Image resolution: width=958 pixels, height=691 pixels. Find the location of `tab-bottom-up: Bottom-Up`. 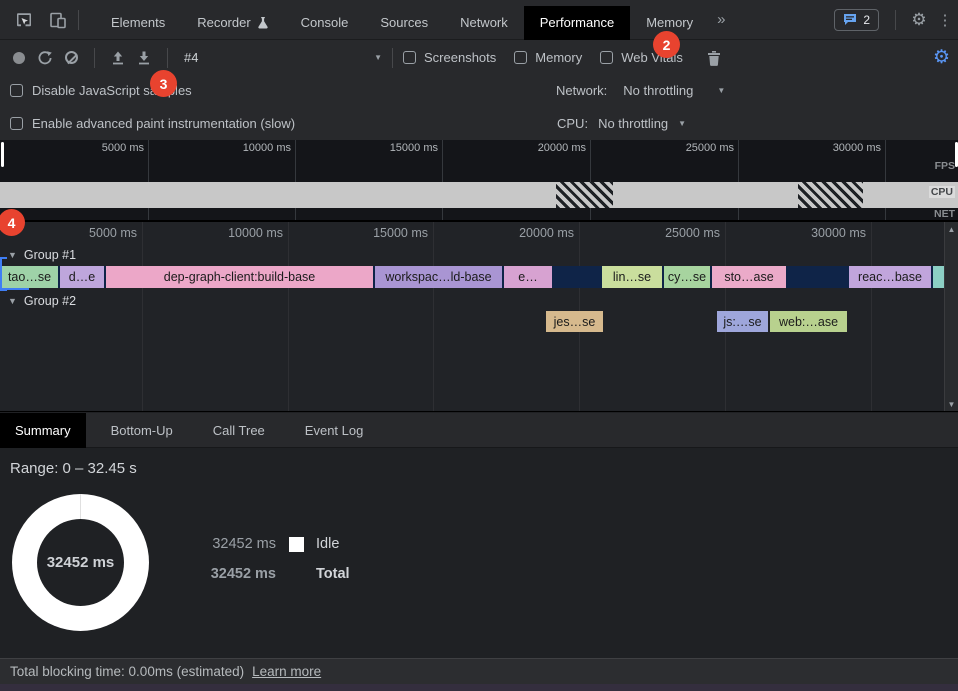

tab-bottom-up: Bottom-Up is located at coordinates (141, 430).